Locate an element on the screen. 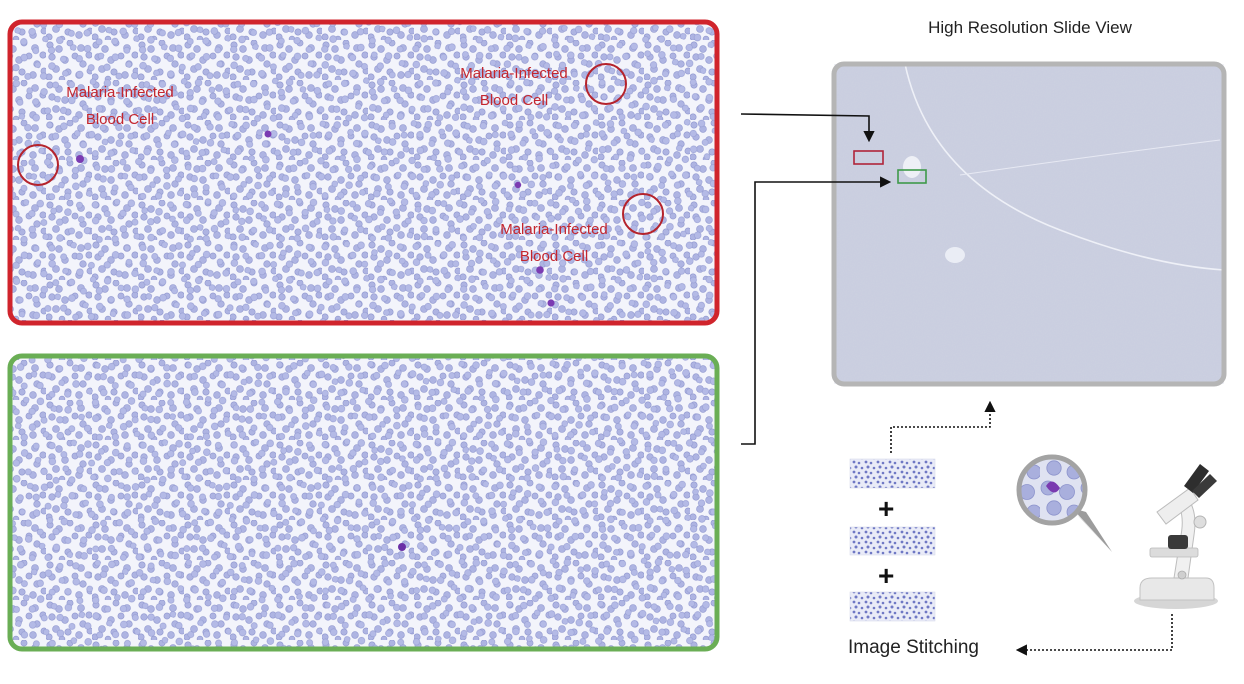 The height and width of the screenshot is (684, 1244). microscope-output-arrow is located at coordinates (1094, 635).